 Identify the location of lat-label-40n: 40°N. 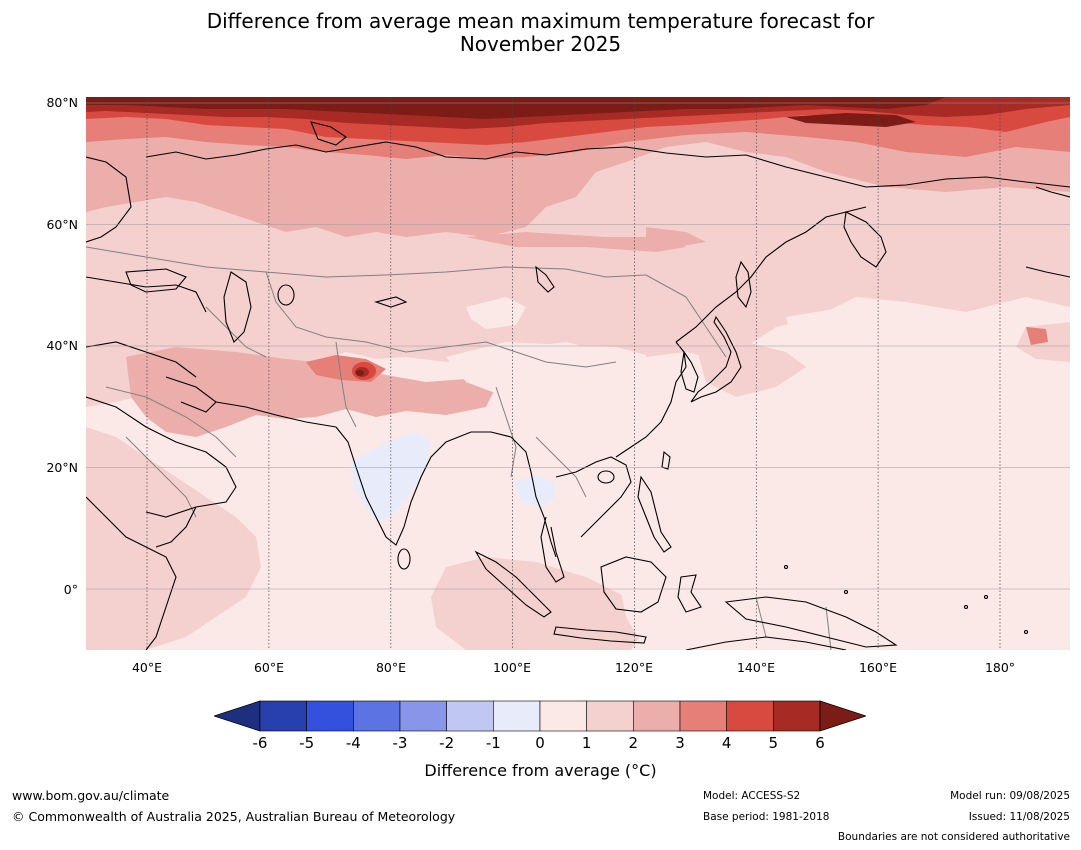
(62, 345).